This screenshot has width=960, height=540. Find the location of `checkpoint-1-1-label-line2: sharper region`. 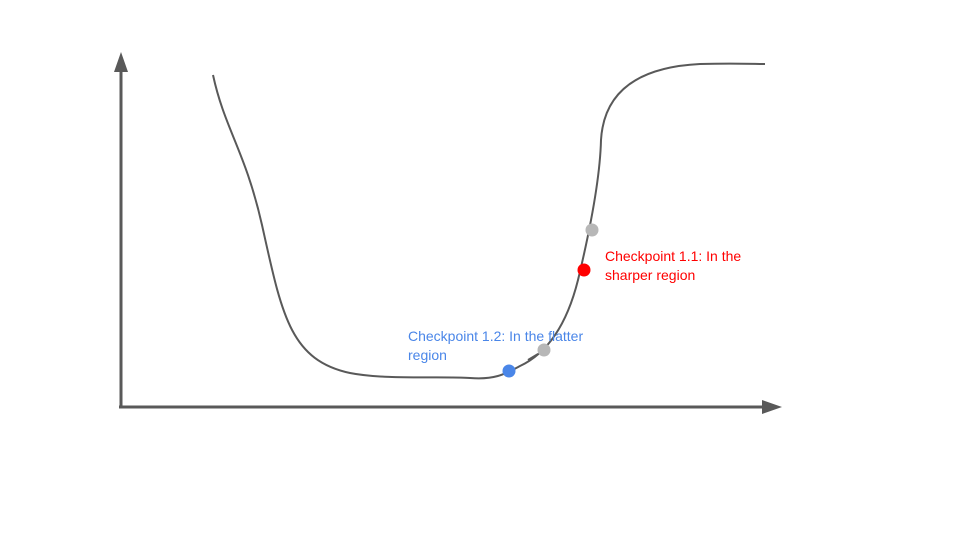

checkpoint-1-1-label-line2: sharper region is located at coordinates (650, 275).